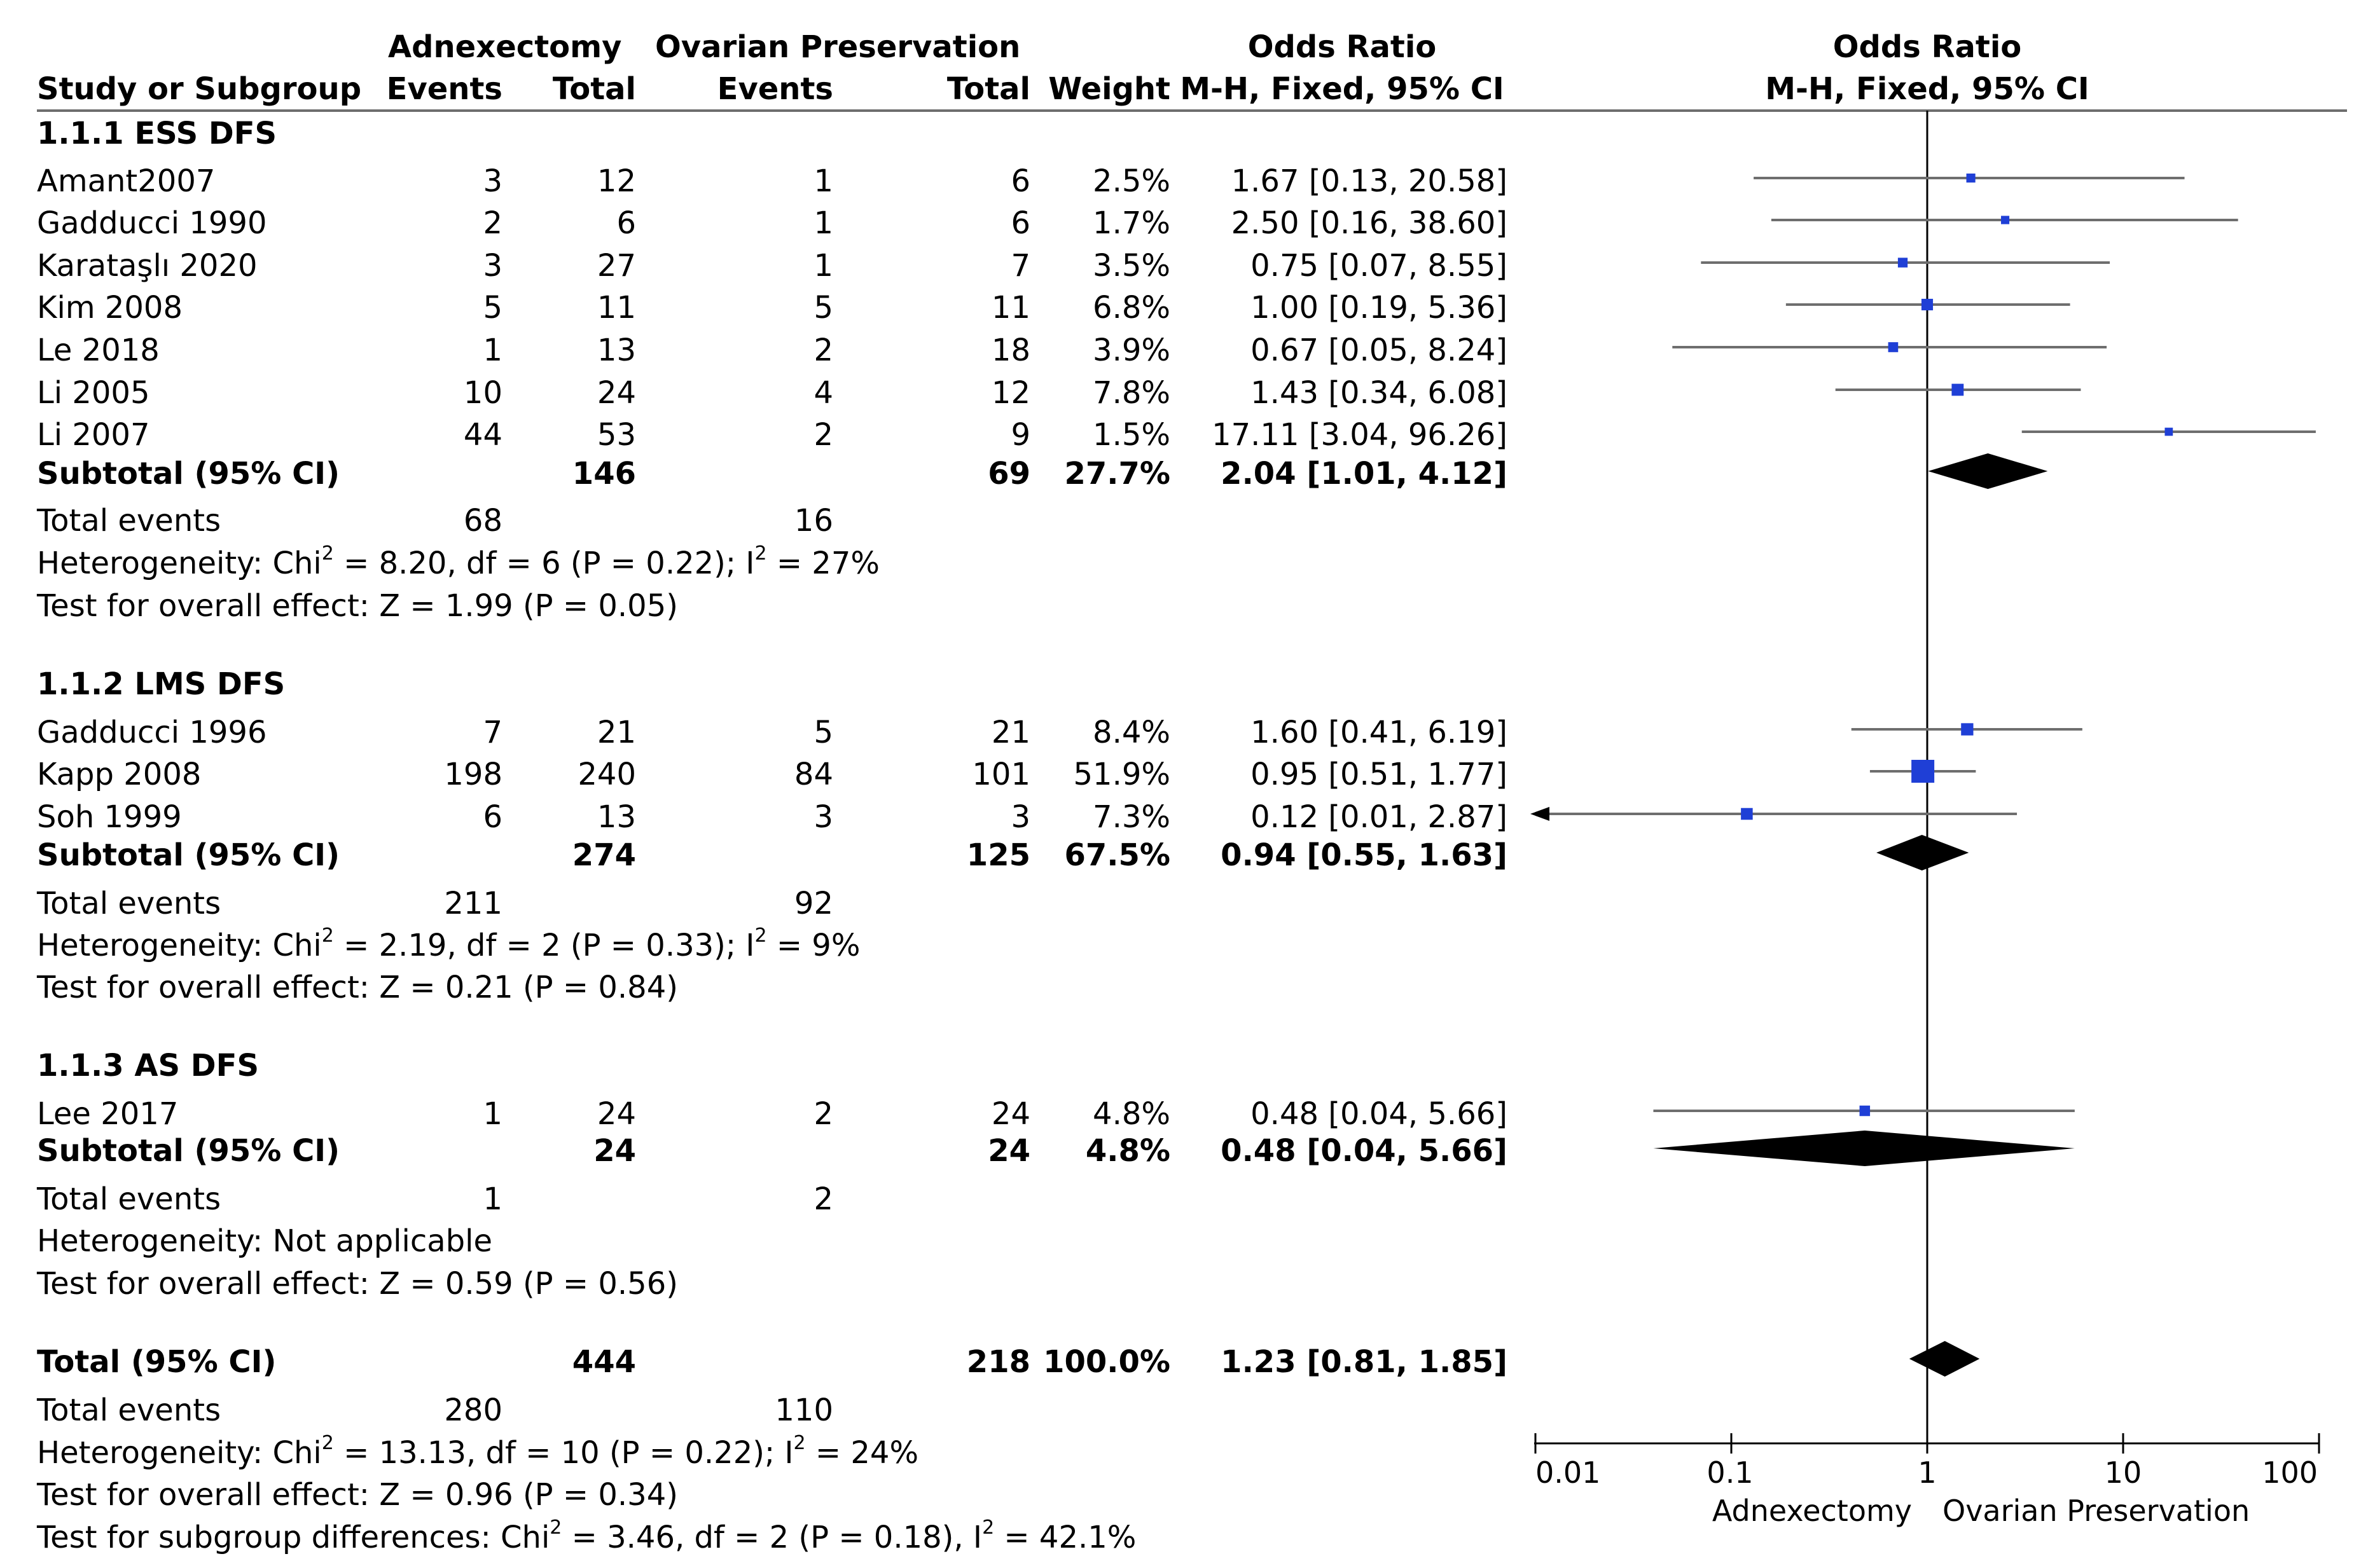  Describe the element at coordinates (1010, 308) in the screenshot. I see `total2-cell: 11` at that location.